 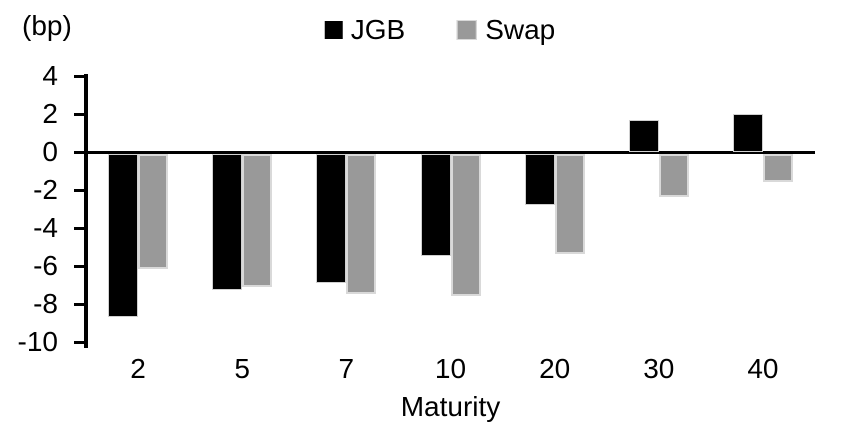 What do you see at coordinates (45, 303) in the screenshot?
I see `y-tick-label: -8` at bounding box center [45, 303].